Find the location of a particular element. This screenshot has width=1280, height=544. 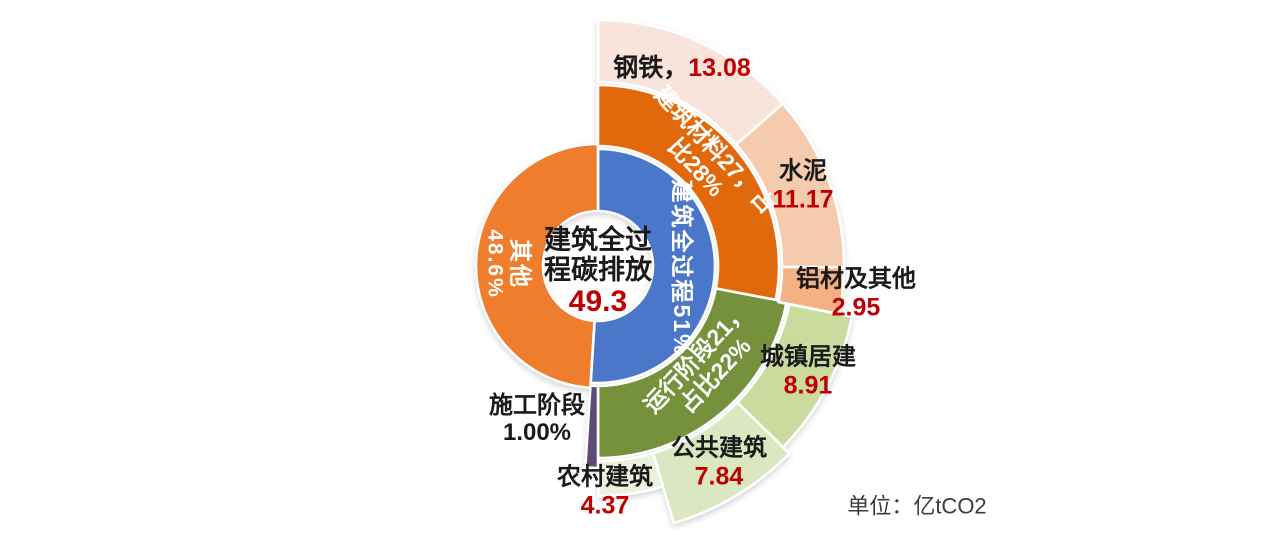

construction-segment is located at coordinates (592, 427).